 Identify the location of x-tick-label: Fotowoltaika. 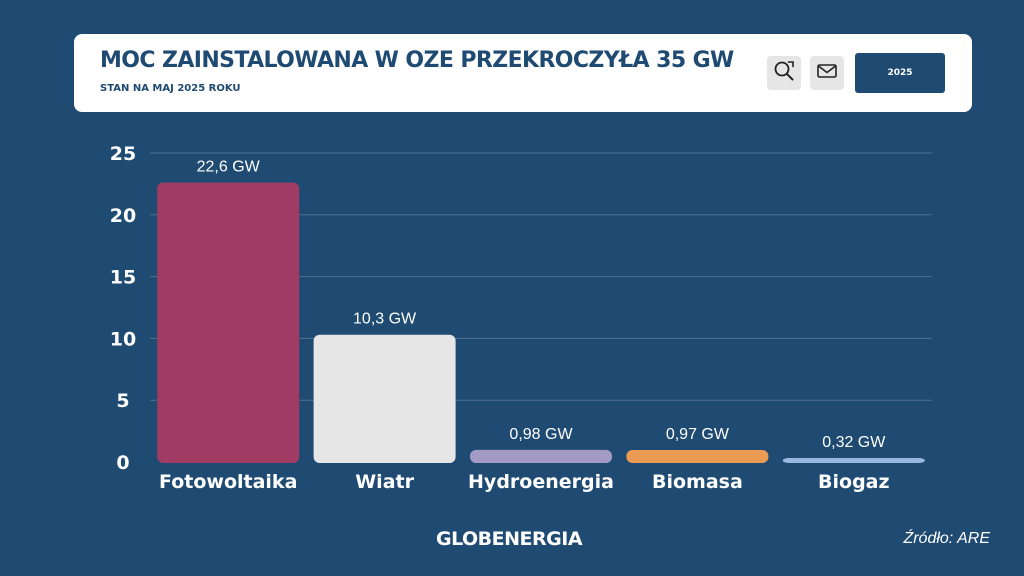
(228, 482).